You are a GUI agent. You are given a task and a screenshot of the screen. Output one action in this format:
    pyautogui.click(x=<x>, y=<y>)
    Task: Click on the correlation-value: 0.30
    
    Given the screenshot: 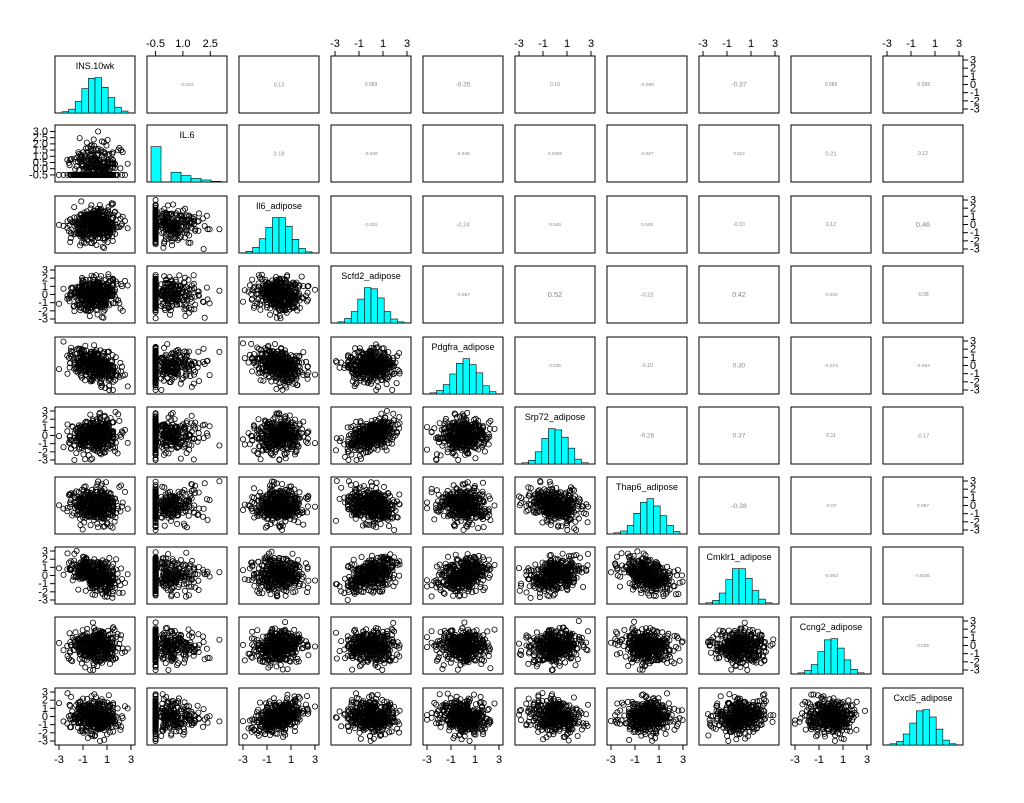 What is the action you would take?
    pyautogui.click(x=739, y=366)
    